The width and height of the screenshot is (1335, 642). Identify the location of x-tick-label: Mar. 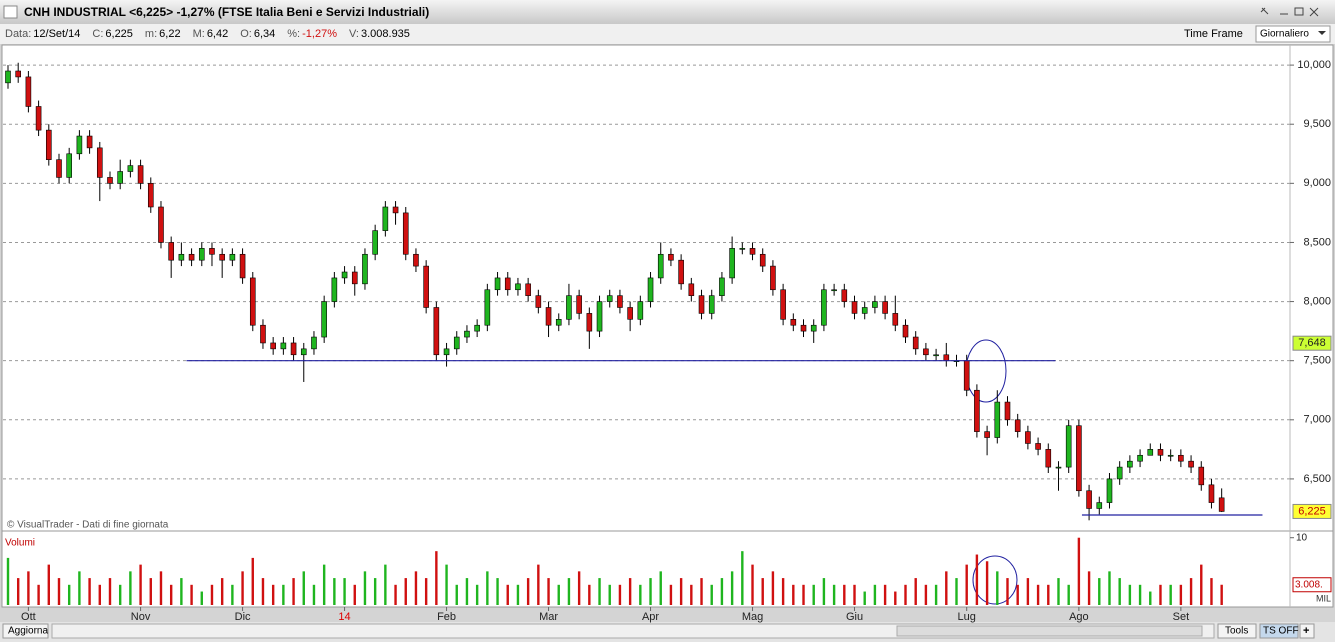
(548, 617).